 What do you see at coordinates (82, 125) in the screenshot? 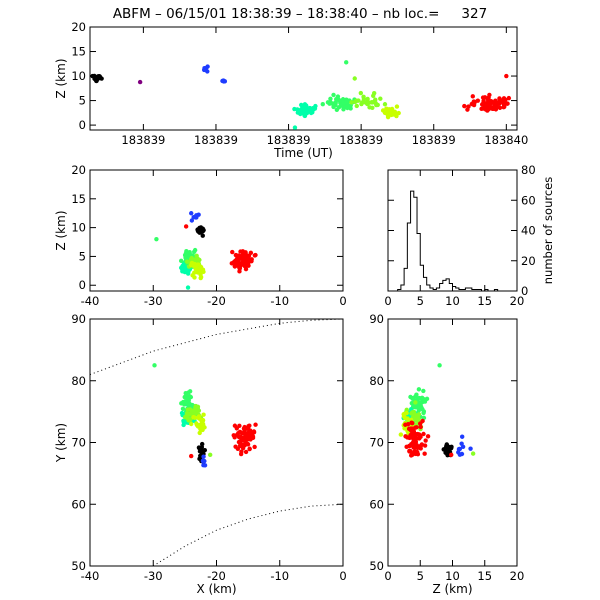
I see `time_height-y-tick-label: 0` at bounding box center [82, 125].